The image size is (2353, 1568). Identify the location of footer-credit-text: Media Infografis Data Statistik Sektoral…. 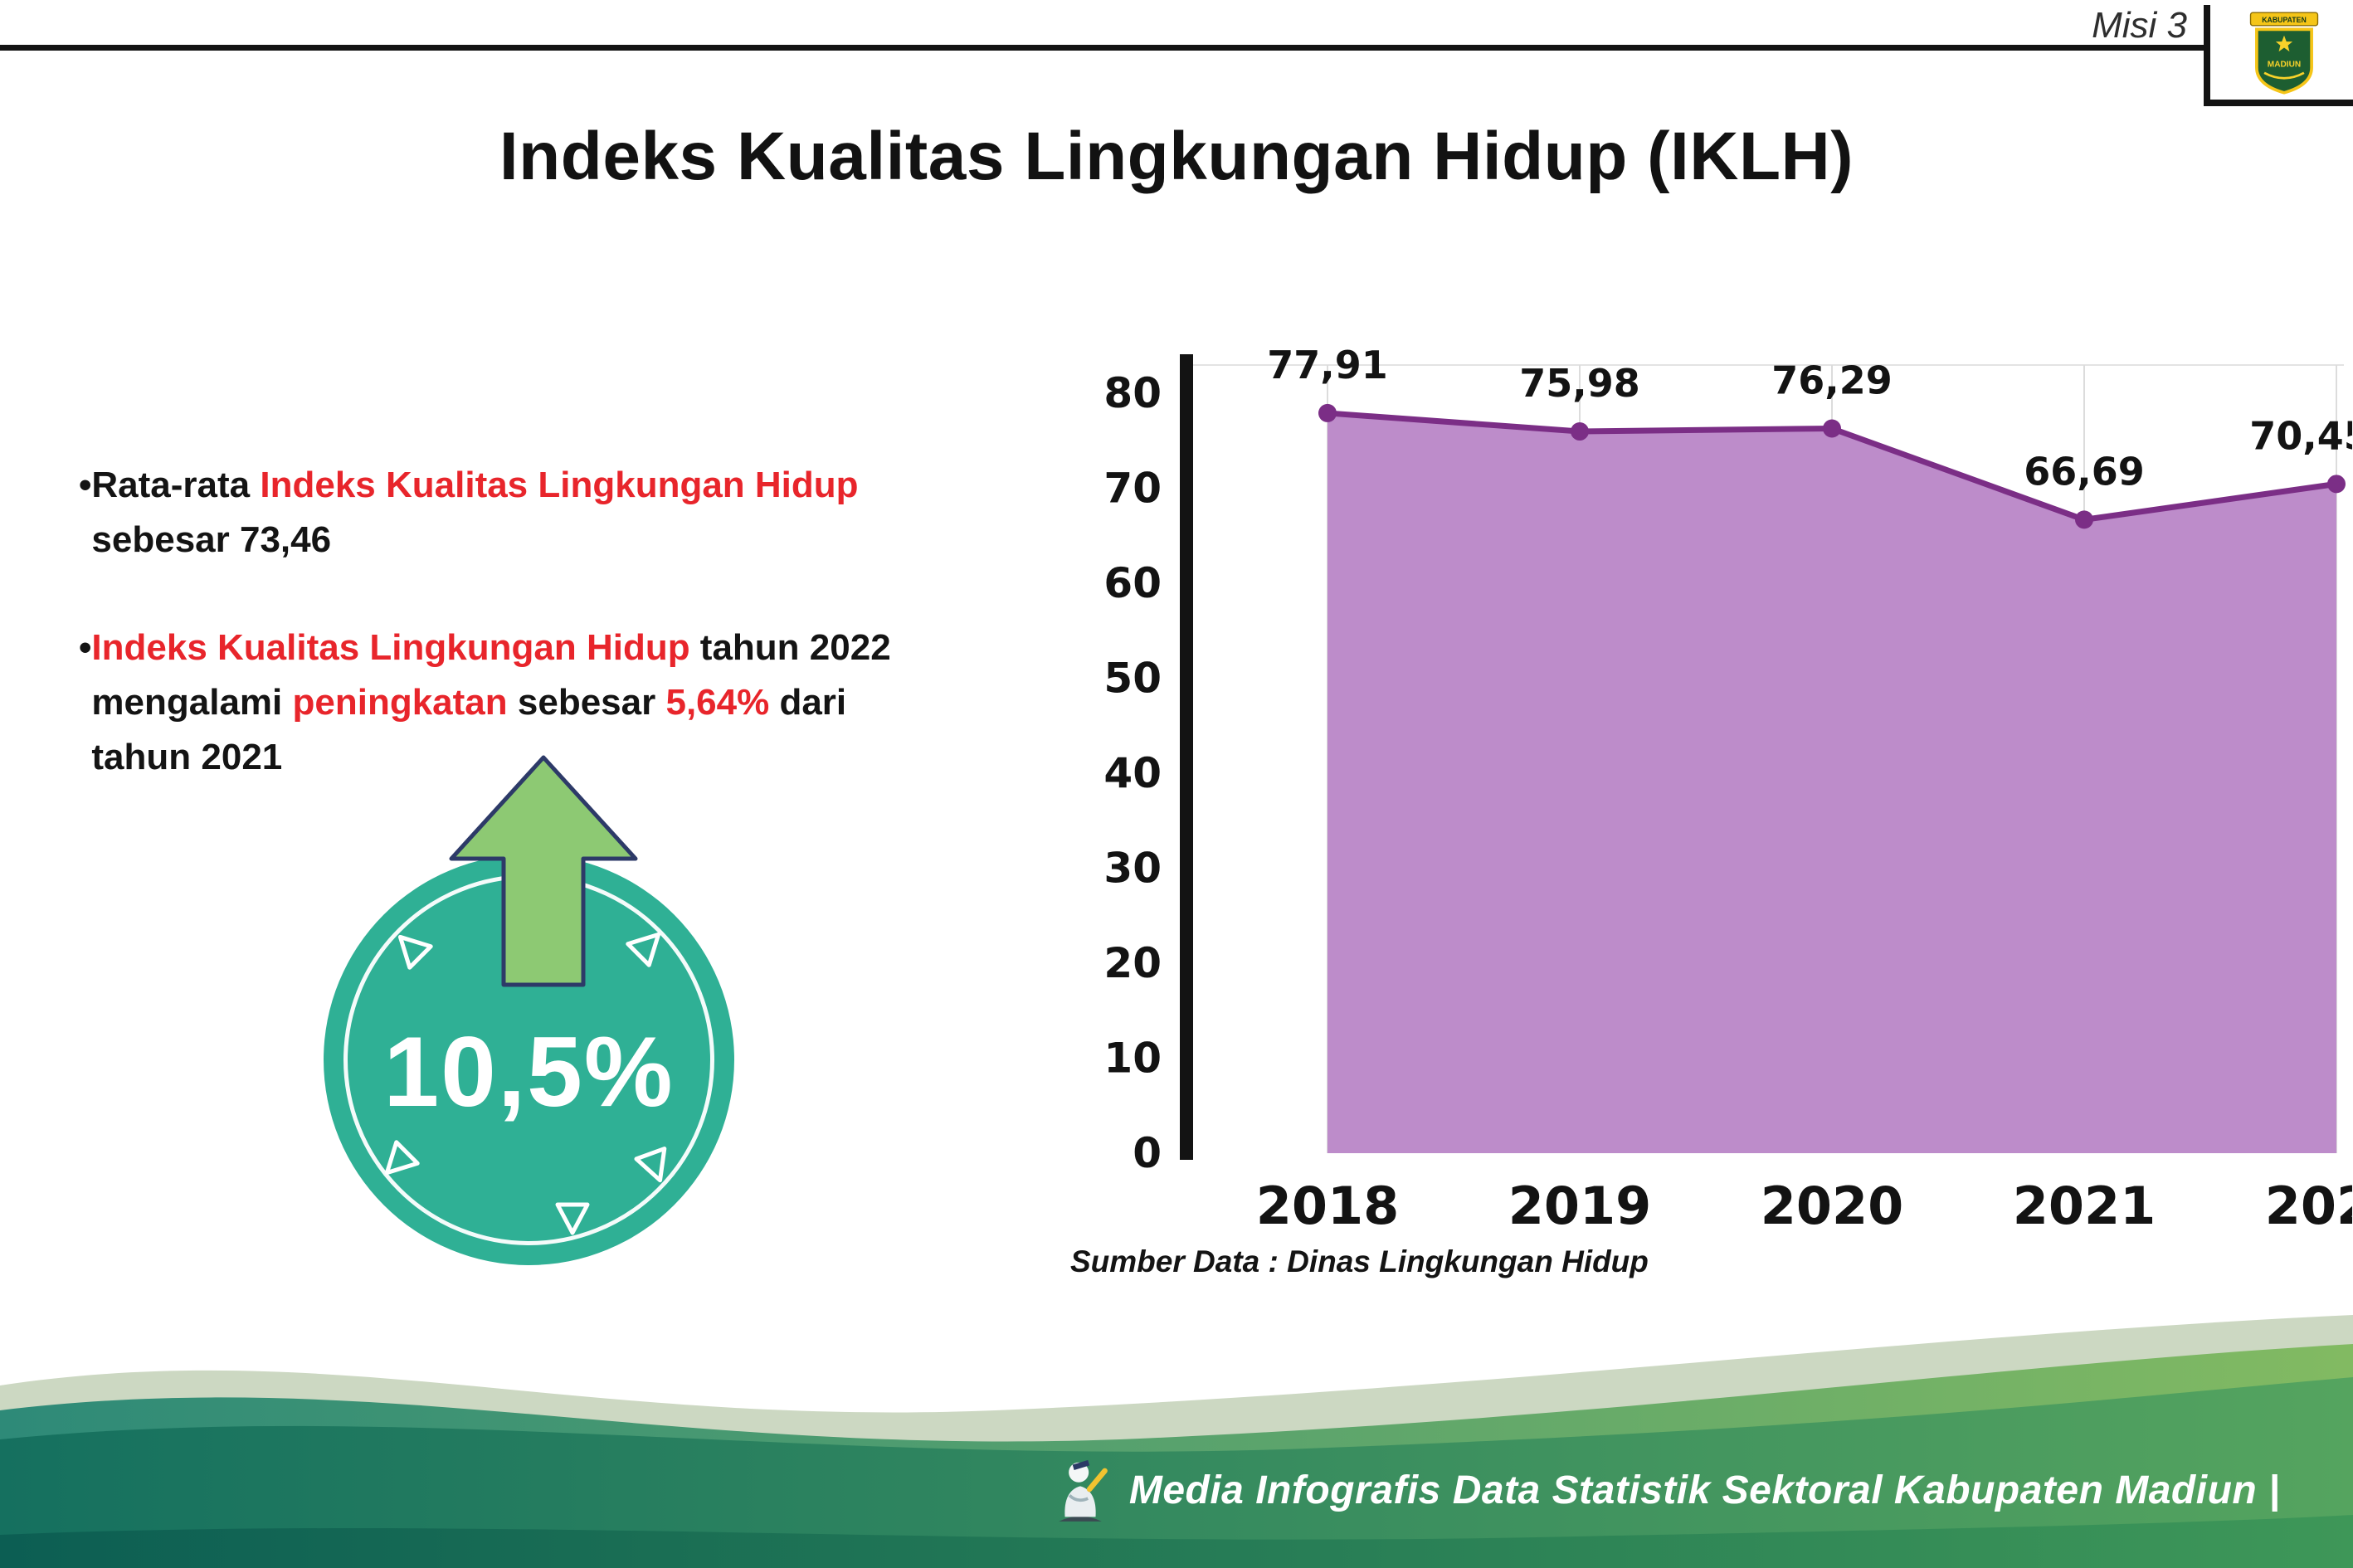
(1704, 1490).